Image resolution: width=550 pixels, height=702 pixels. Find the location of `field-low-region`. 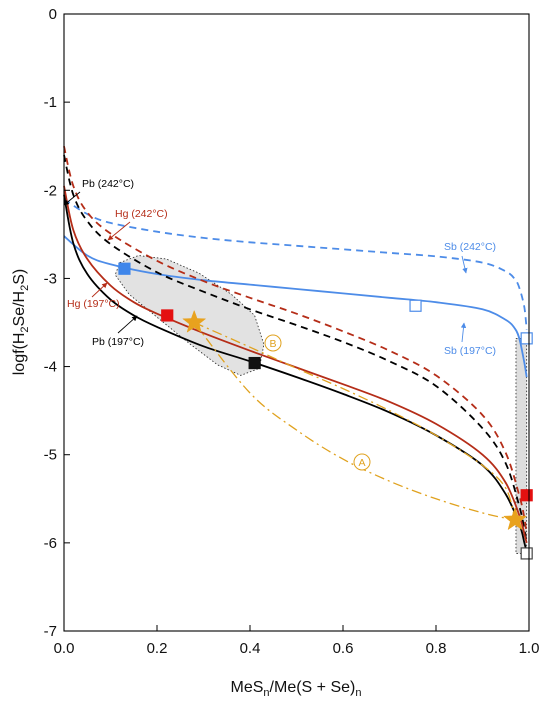

field-low-region is located at coordinates (189, 315).